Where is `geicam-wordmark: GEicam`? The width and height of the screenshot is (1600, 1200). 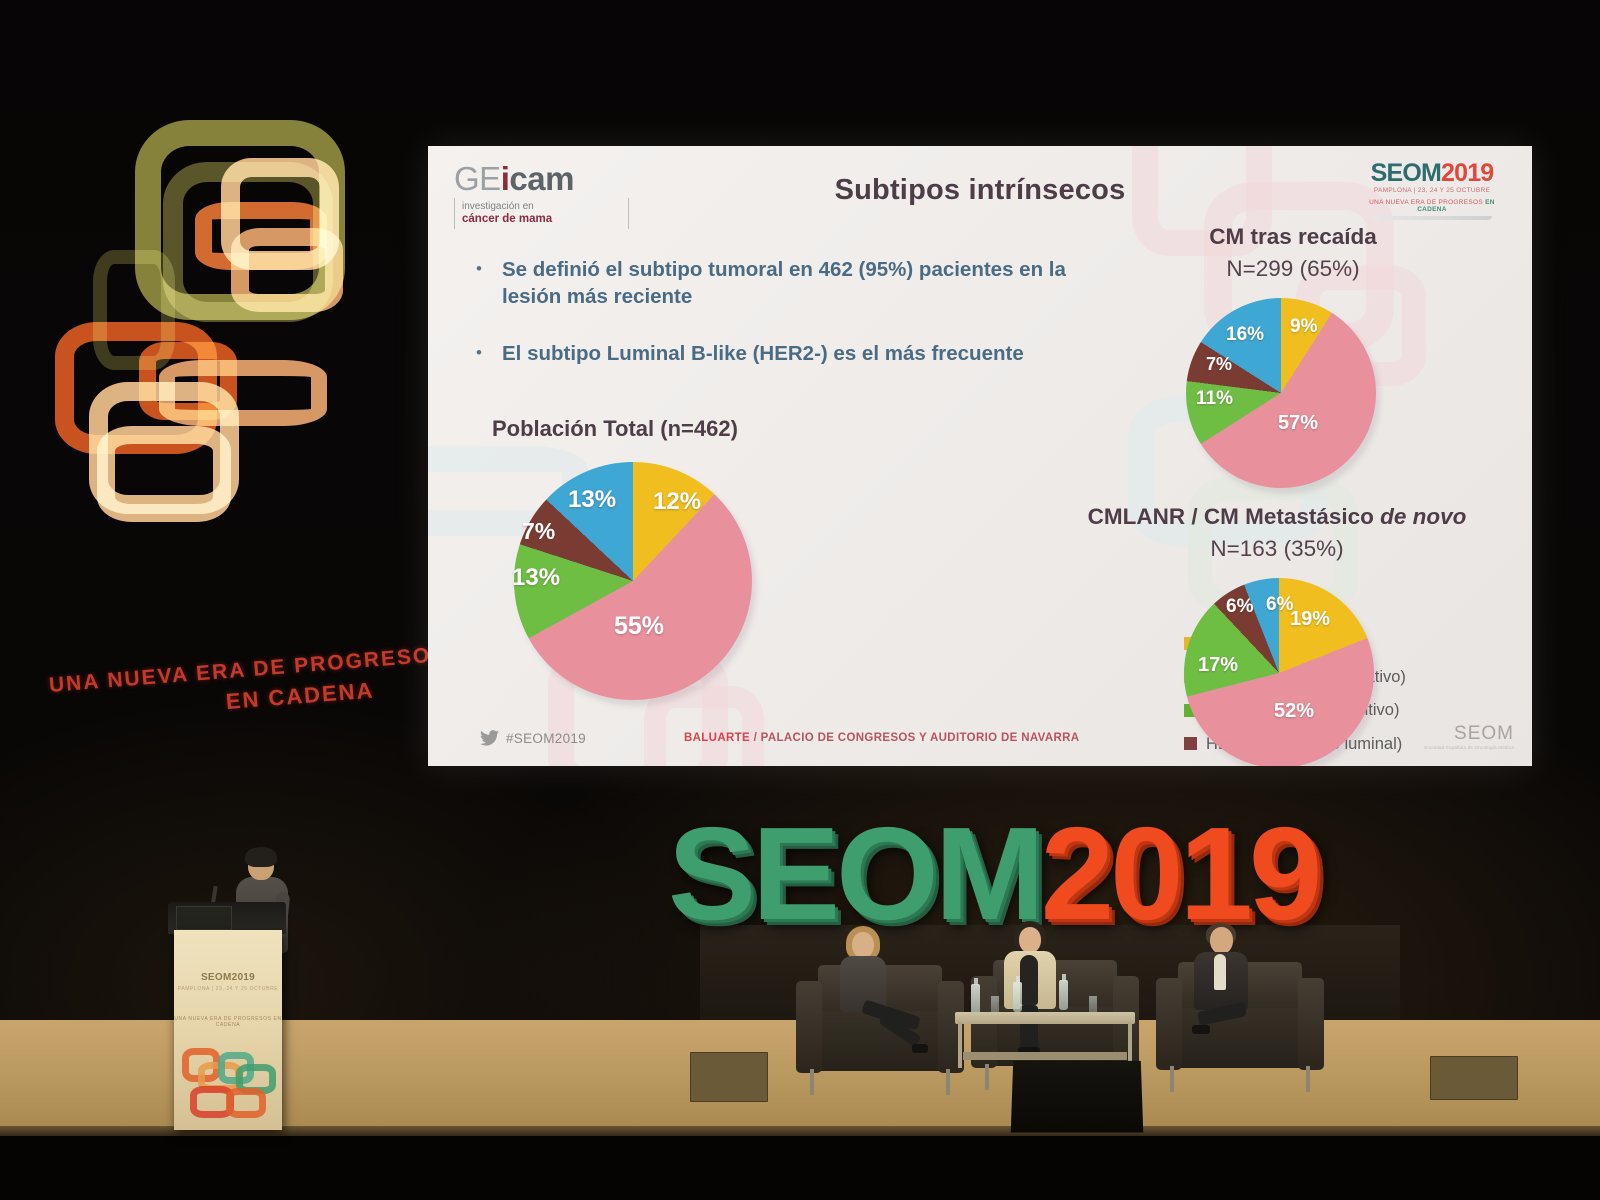 geicam-wordmark: GEicam is located at coordinates (541, 179).